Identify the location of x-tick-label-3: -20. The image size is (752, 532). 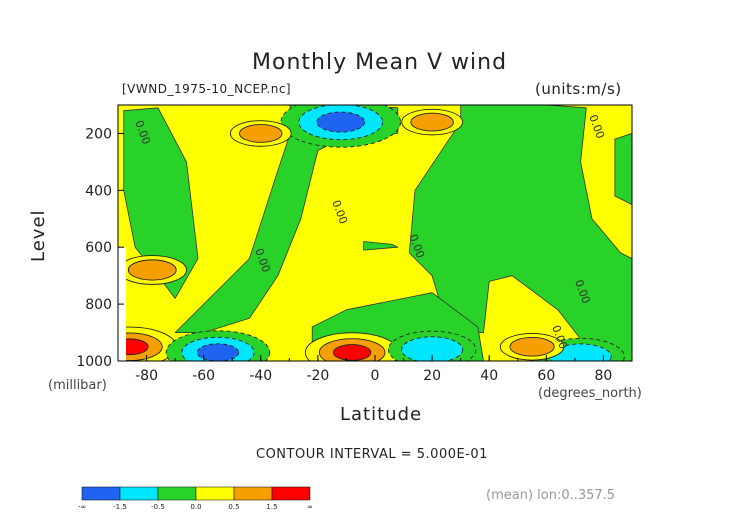
(317, 376).